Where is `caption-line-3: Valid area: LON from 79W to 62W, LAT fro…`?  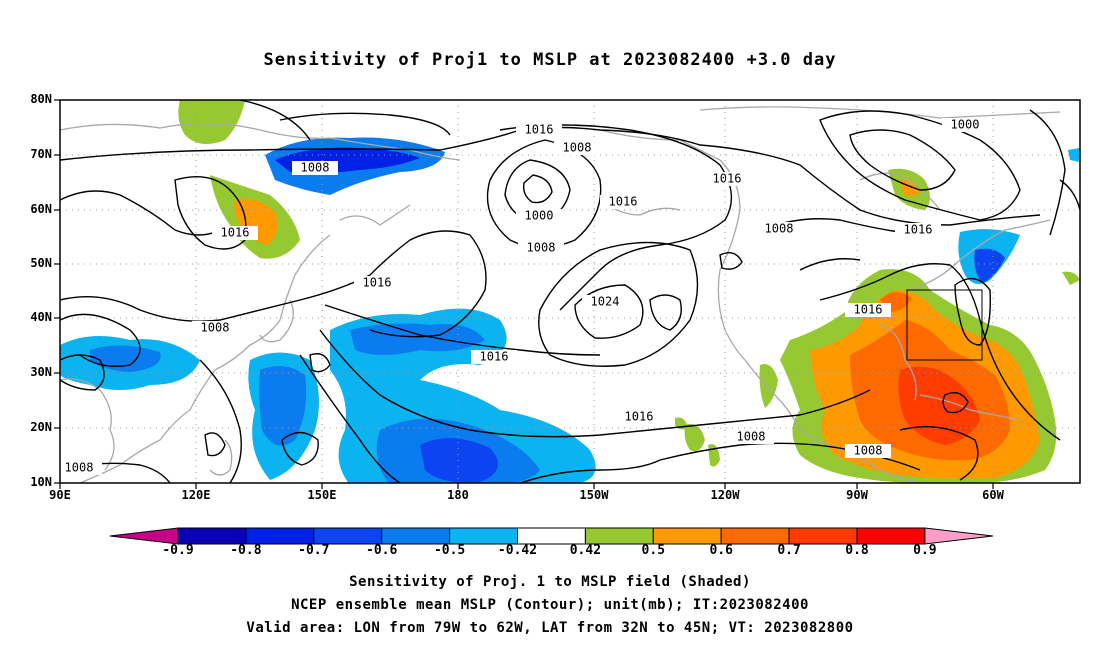 caption-line-3: Valid area: LON from 79W to 62W, LAT fro… is located at coordinates (550, 628).